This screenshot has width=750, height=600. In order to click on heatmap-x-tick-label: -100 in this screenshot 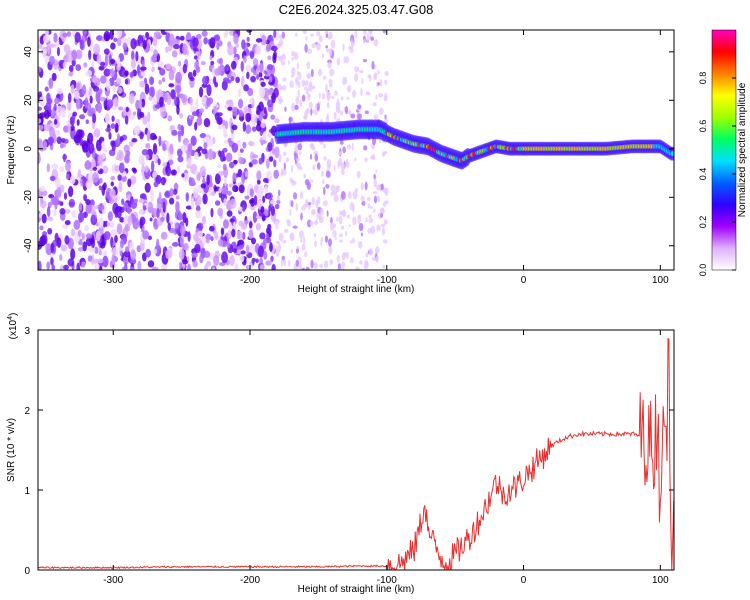, I will do `click(387, 280)`.